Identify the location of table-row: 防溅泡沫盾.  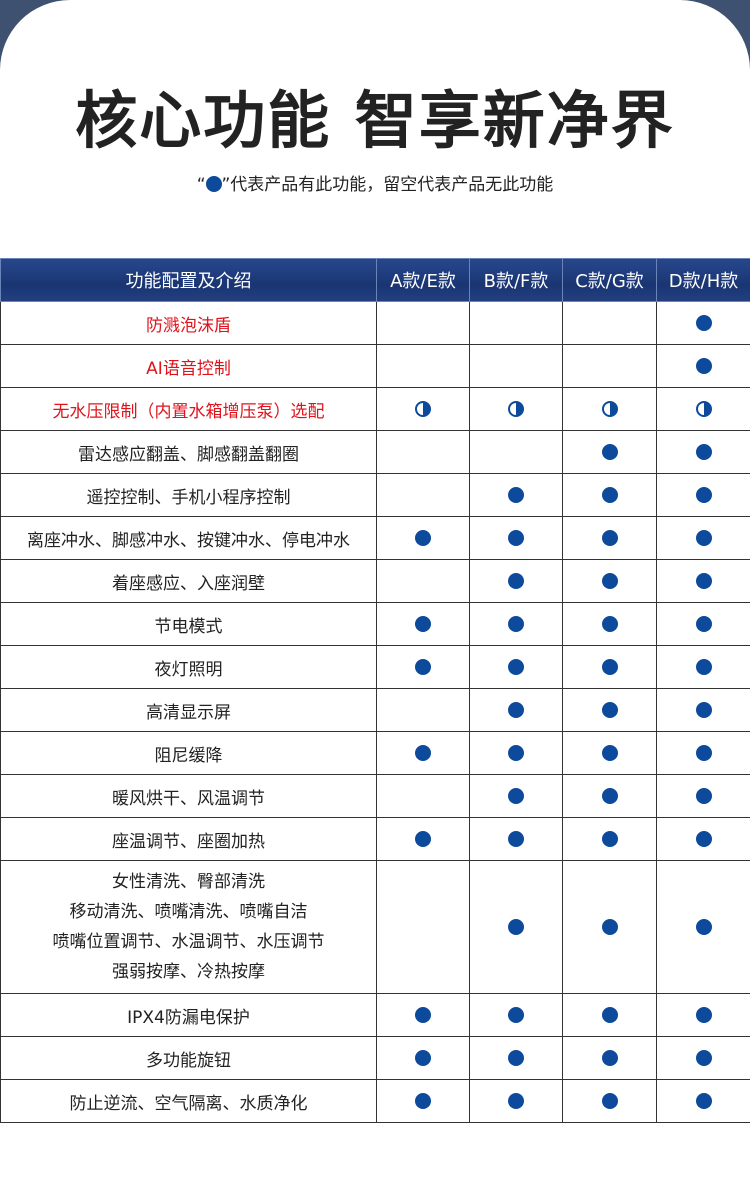
(375, 323).